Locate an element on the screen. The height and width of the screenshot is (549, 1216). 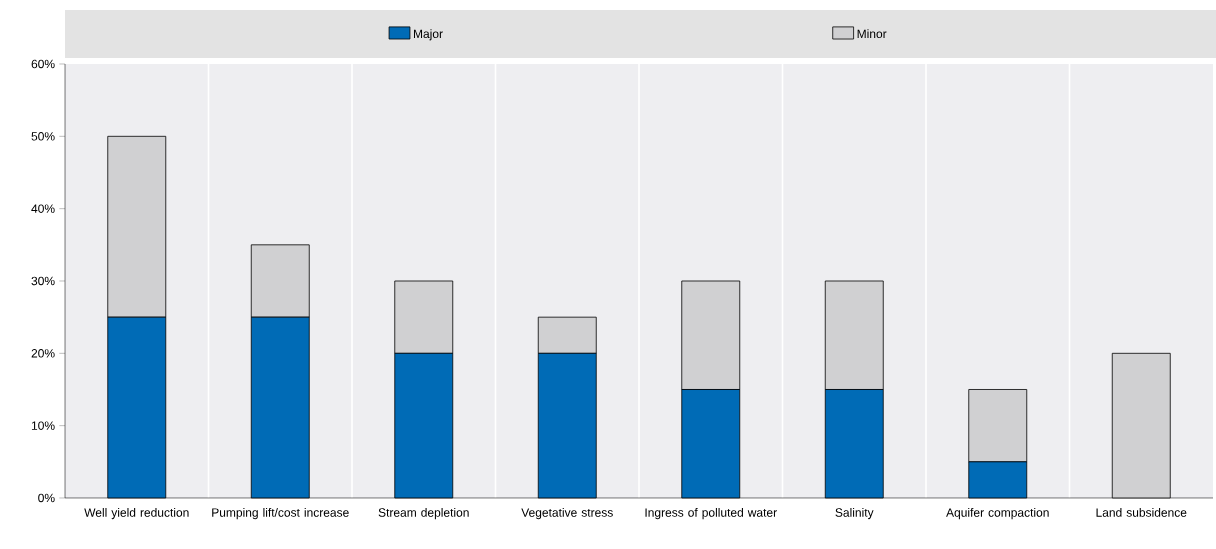
x-tick-label: Well yield reduction is located at coordinates (136, 513).